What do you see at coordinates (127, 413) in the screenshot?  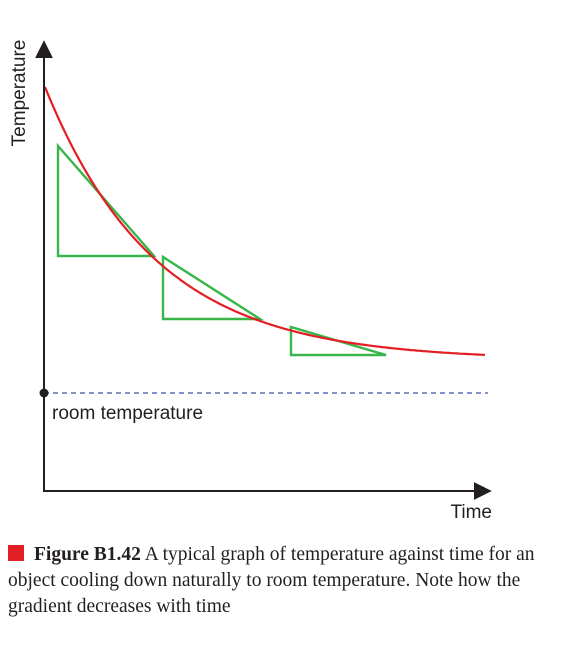 I see `room-temperature-label: room temperature` at bounding box center [127, 413].